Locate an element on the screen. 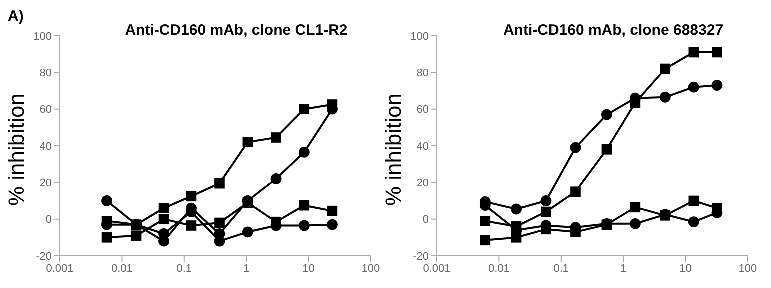 The width and height of the screenshot is (771, 288). chart-title: Anti-CD160 mAb, clone 688327 is located at coordinates (613, 30).